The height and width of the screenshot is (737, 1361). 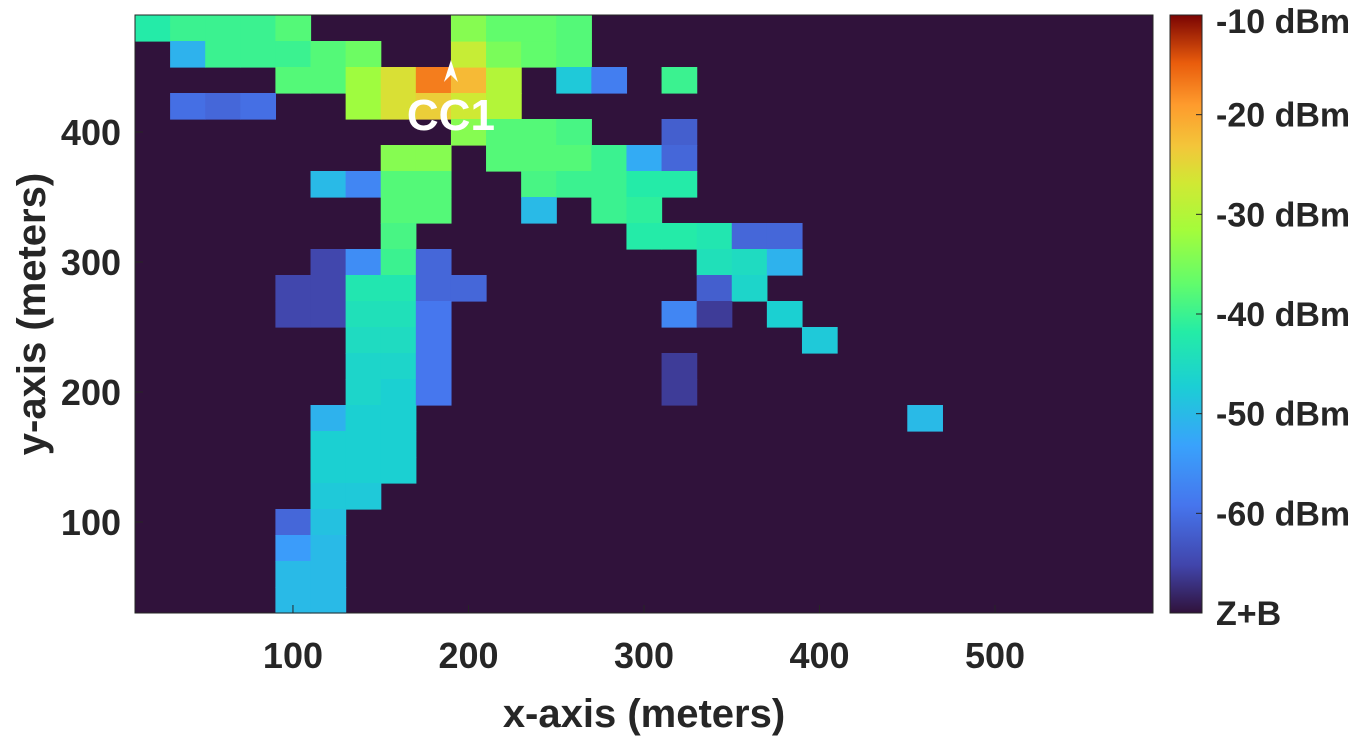 What do you see at coordinates (1283, 22) in the screenshot?
I see `colorbar-tick-label: -10 dBm` at bounding box center [1283, 22].